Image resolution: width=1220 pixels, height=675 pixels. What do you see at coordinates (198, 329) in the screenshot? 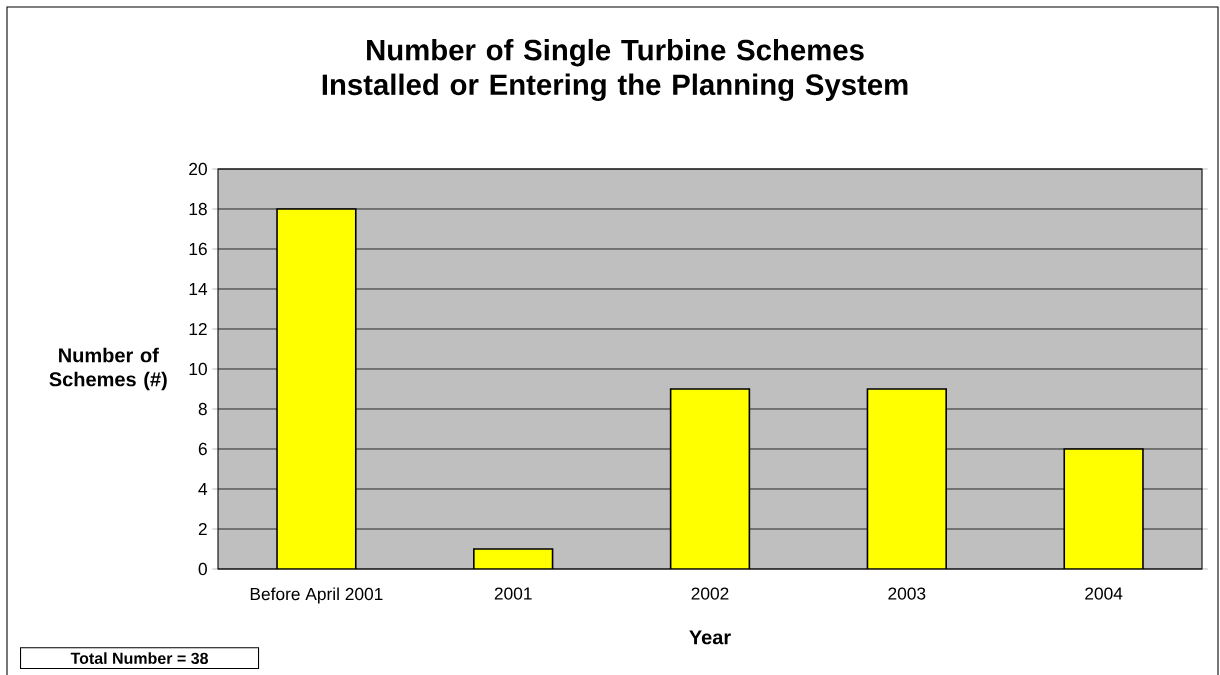
I see `y-tick-label: 12` at bounding box center [198, 329].